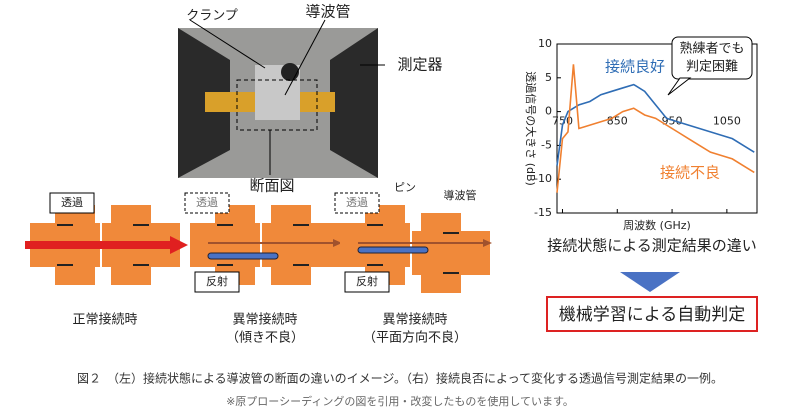 This screenshot has height=413, width=800. I want to click on series-label: 接続不良, so click(690, 173).